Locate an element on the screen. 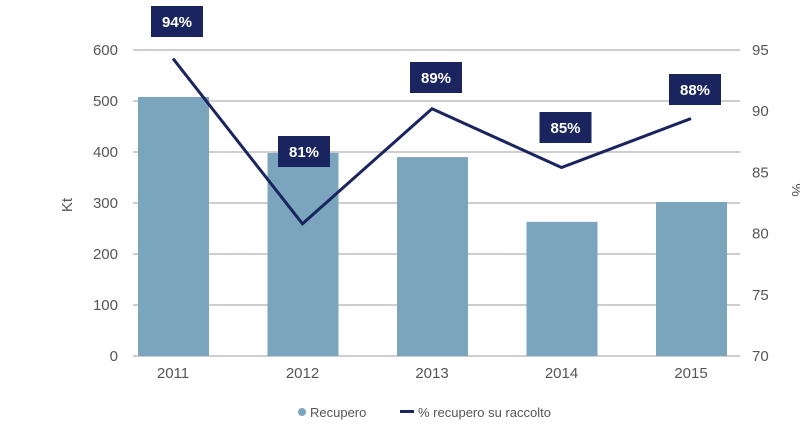 This screenshot has width=800, height=425. x-tick-label: 2011 is located at coordinates (173, 373).